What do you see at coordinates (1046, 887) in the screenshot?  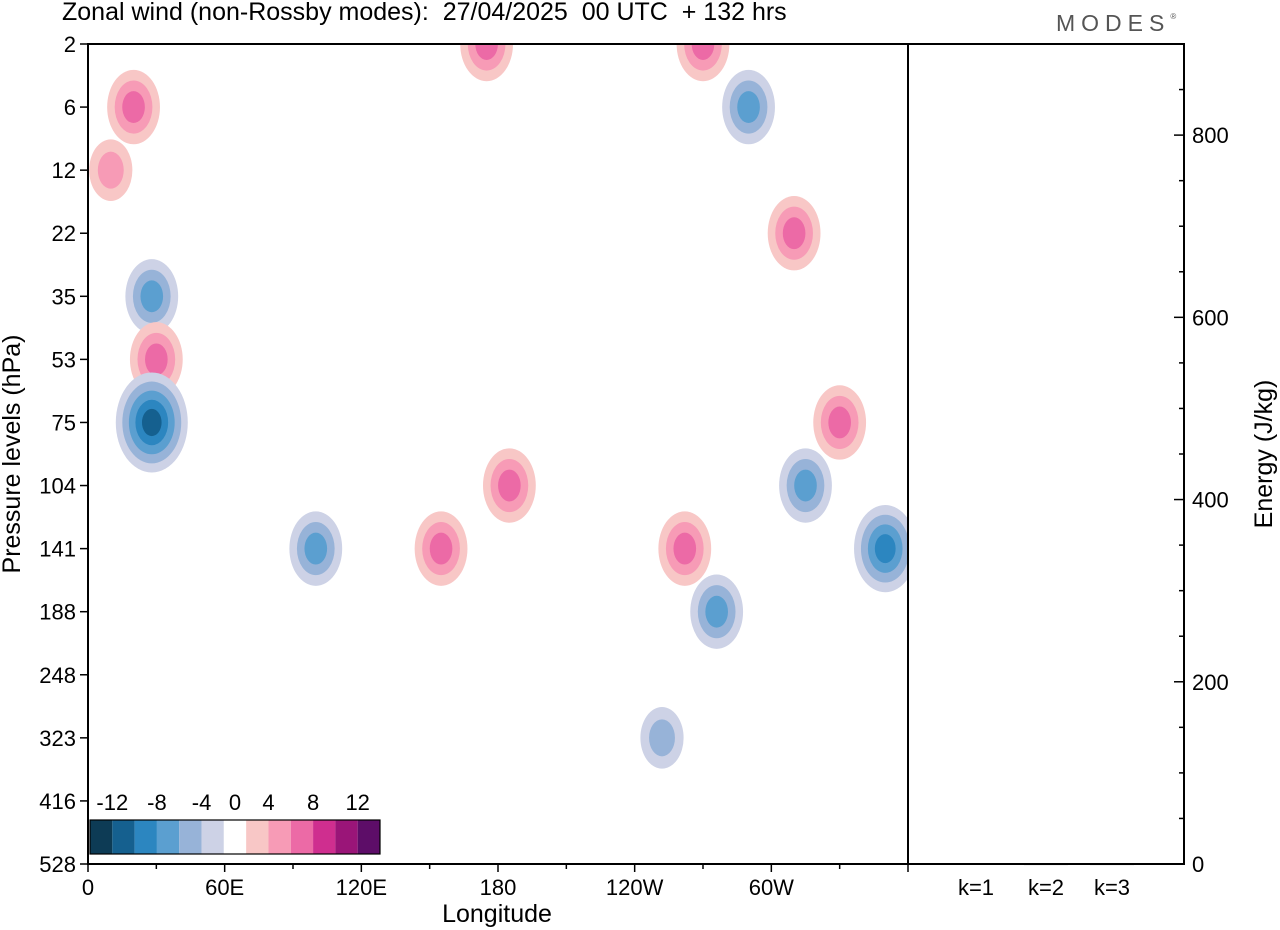 I see `energy-category-label: k=2` at bounding box center [1046, 887].